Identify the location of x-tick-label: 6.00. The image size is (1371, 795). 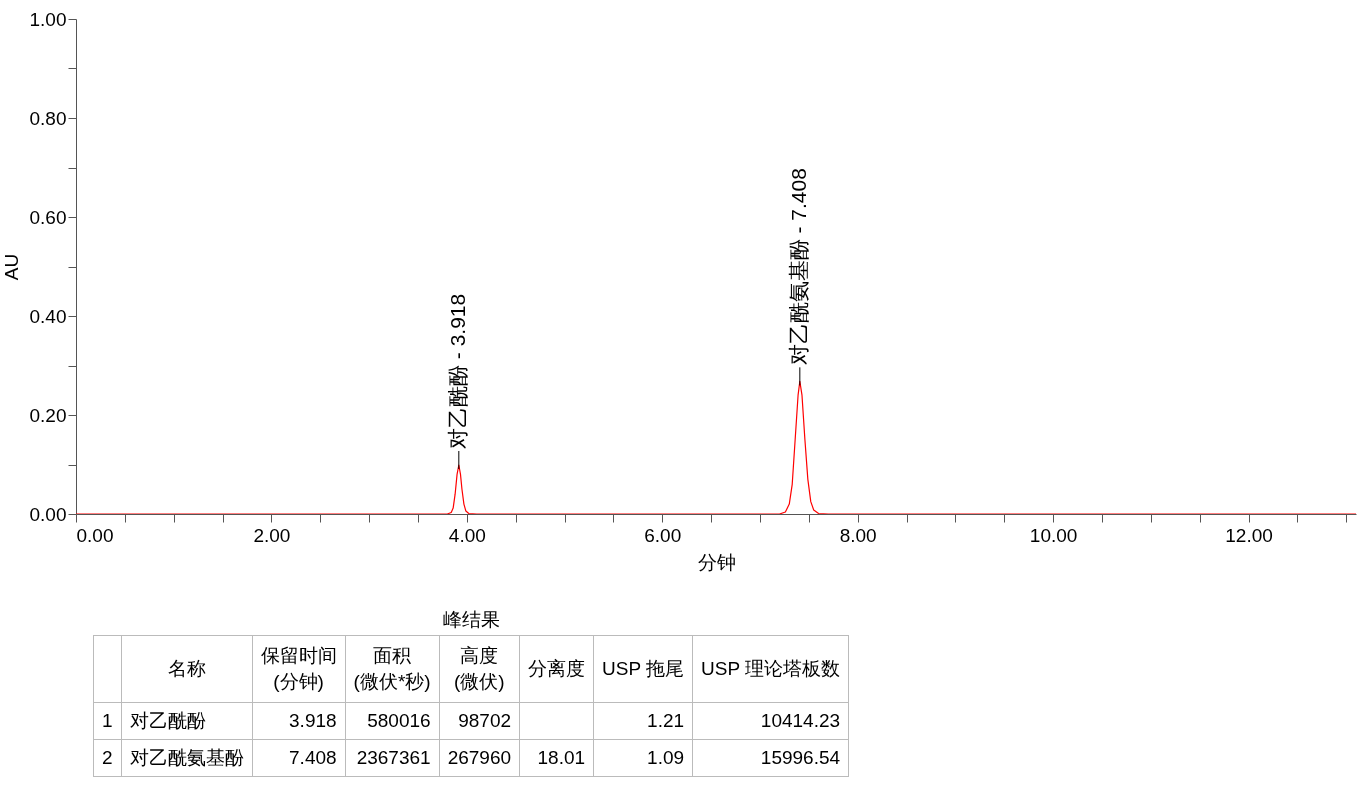
(663, 535).